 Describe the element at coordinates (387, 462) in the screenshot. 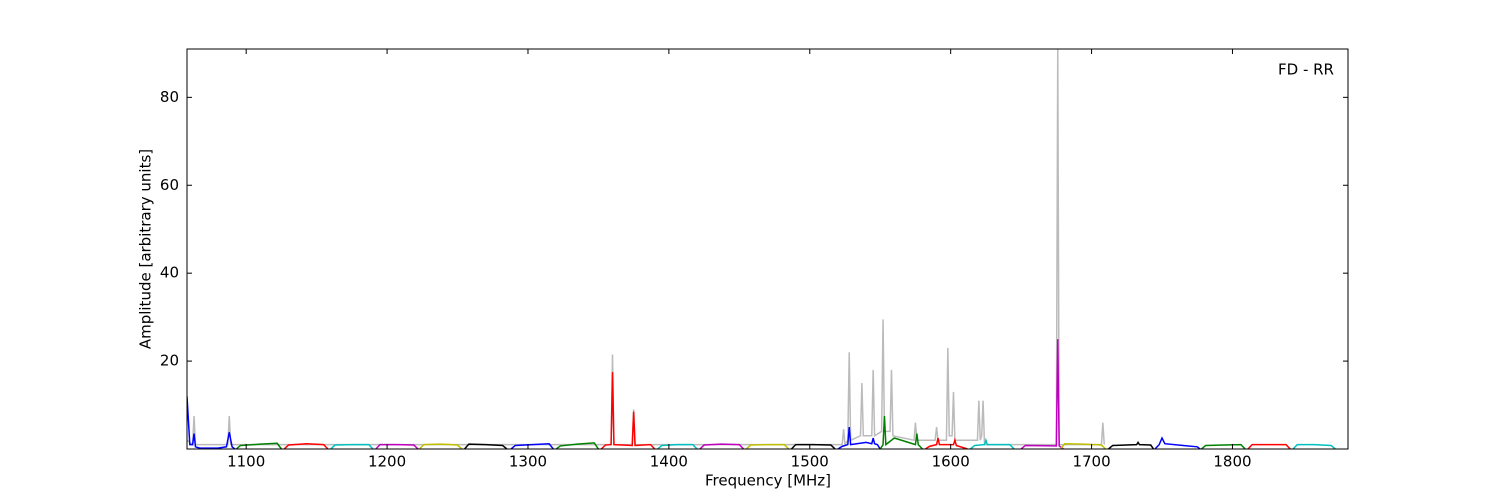

I see `x-tick-label: 1200` at that location.